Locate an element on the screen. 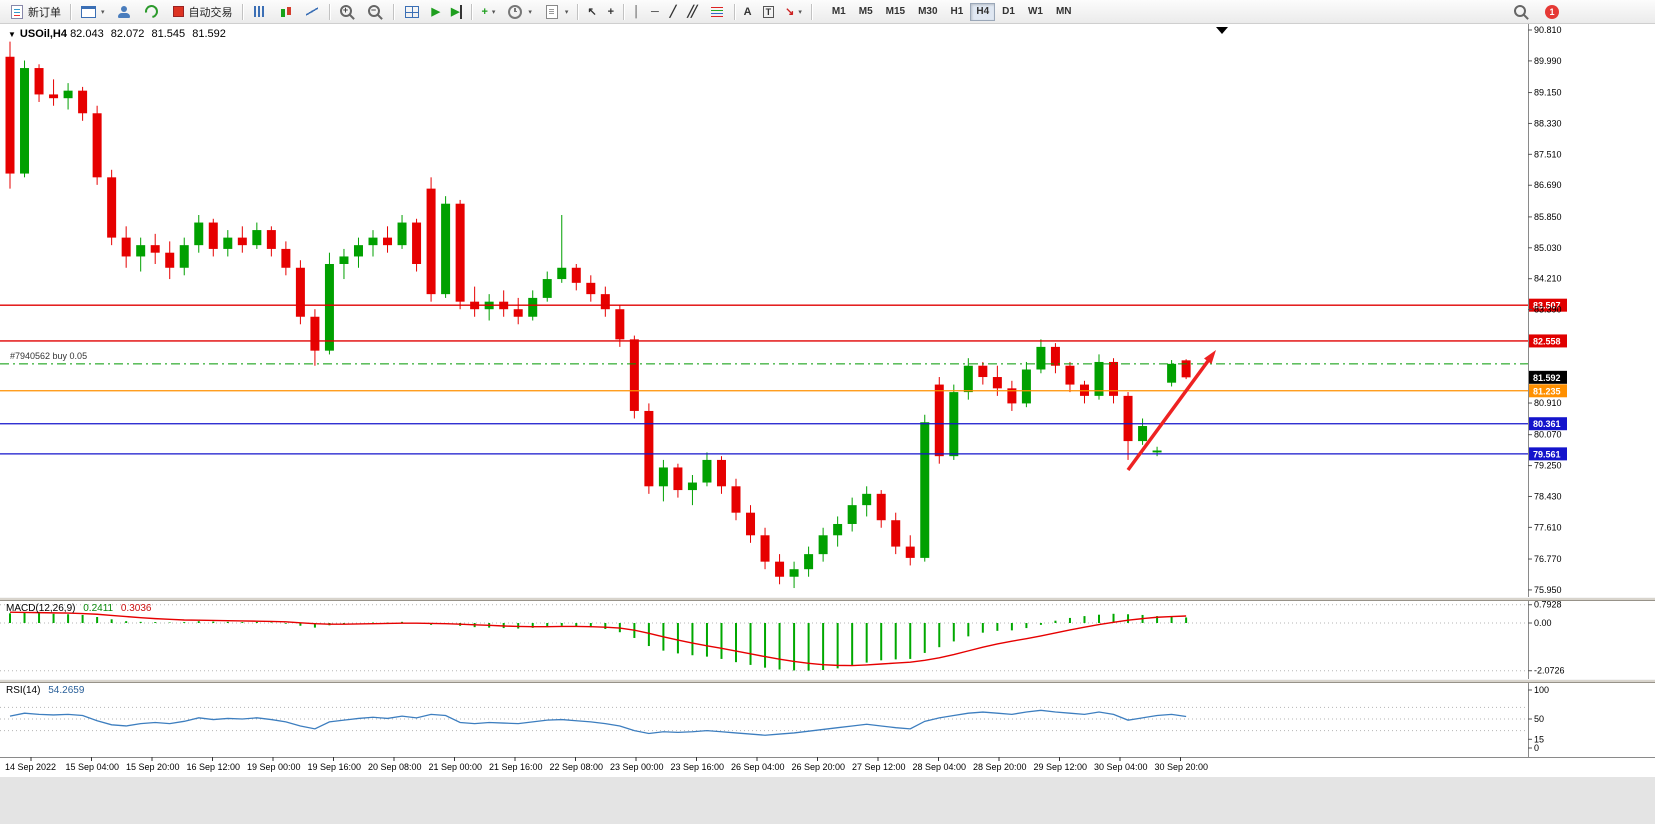 This screenshot has width=1655, height=824. timeframe-w1-button: W1 is located at coordinates (1035, 12).